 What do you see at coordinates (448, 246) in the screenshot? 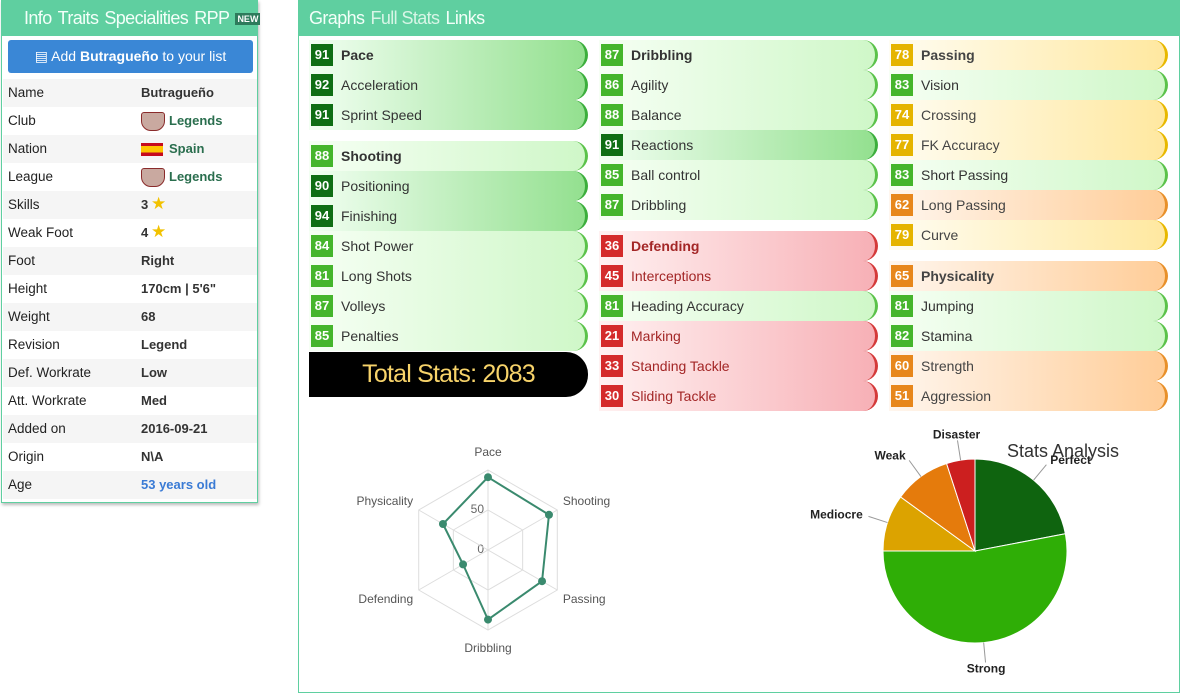
I see `stat-row: 84 Shot Power` at bounding box center [448, 246].